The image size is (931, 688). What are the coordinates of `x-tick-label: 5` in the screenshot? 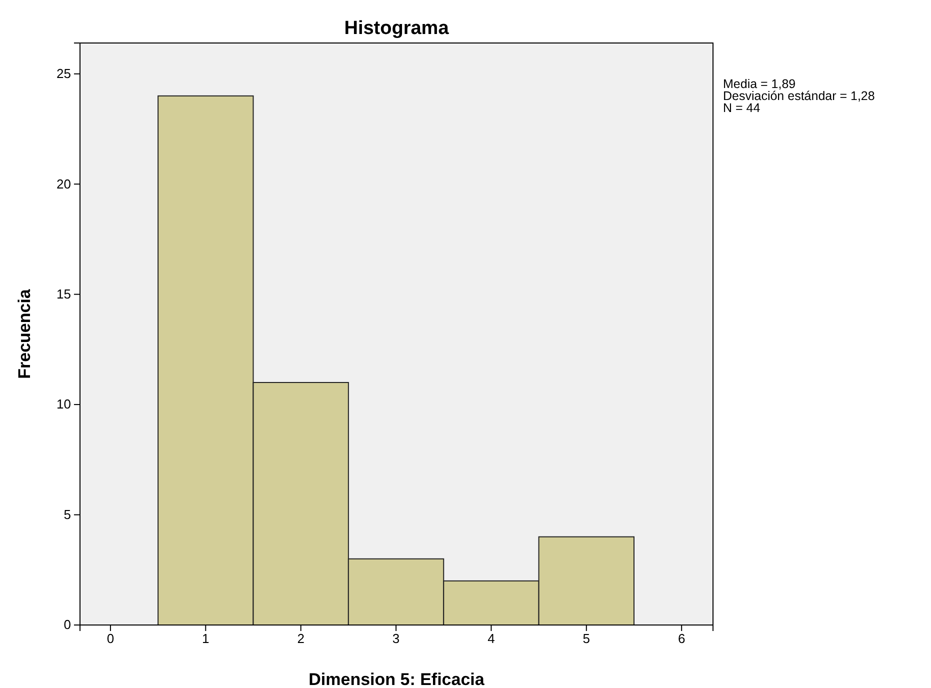 It's located at (586, 638).